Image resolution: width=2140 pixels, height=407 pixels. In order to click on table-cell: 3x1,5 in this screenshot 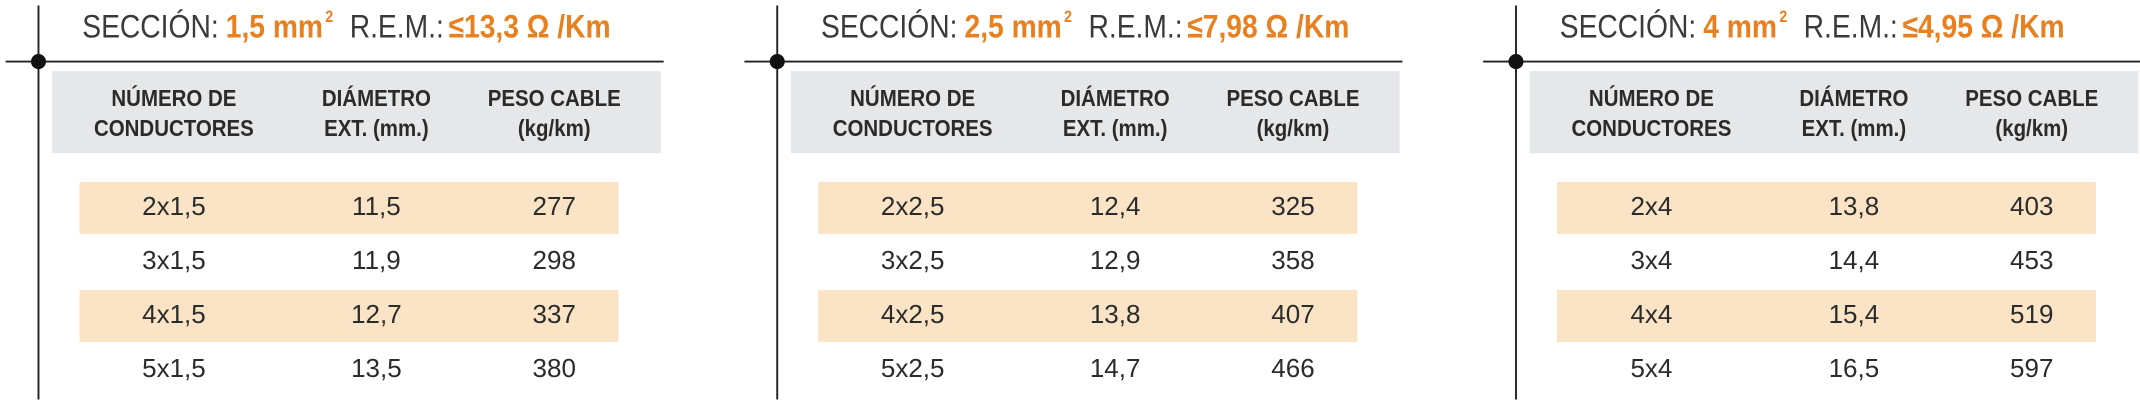, I will do `click(174, 260)`.